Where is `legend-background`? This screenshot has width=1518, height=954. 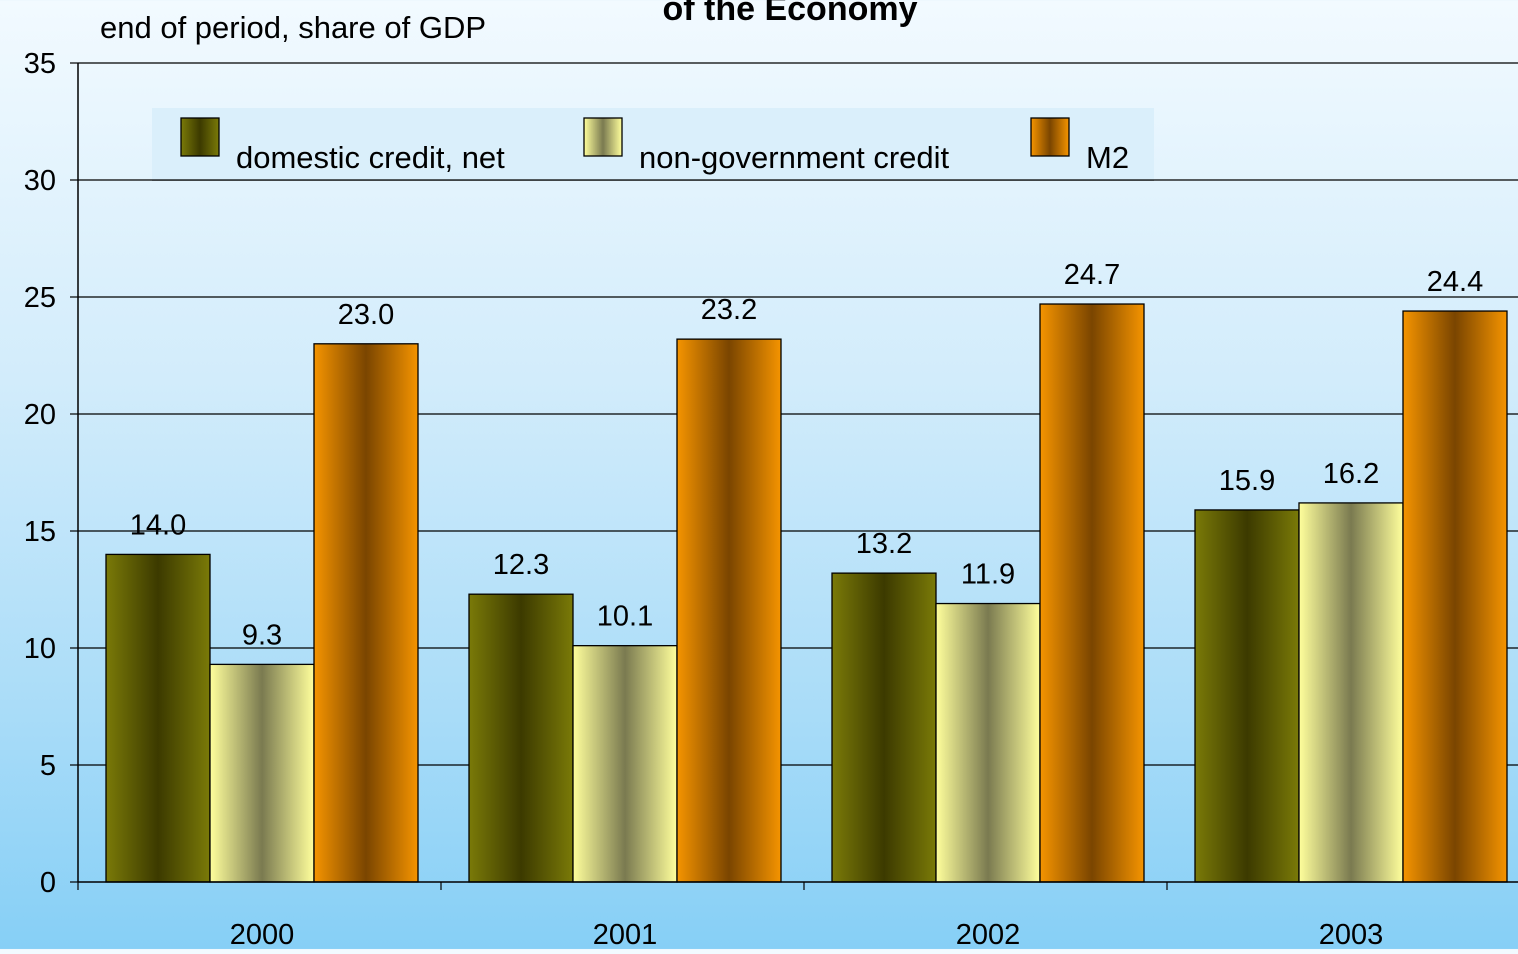
legend-background is located at coordinates (653, 144).